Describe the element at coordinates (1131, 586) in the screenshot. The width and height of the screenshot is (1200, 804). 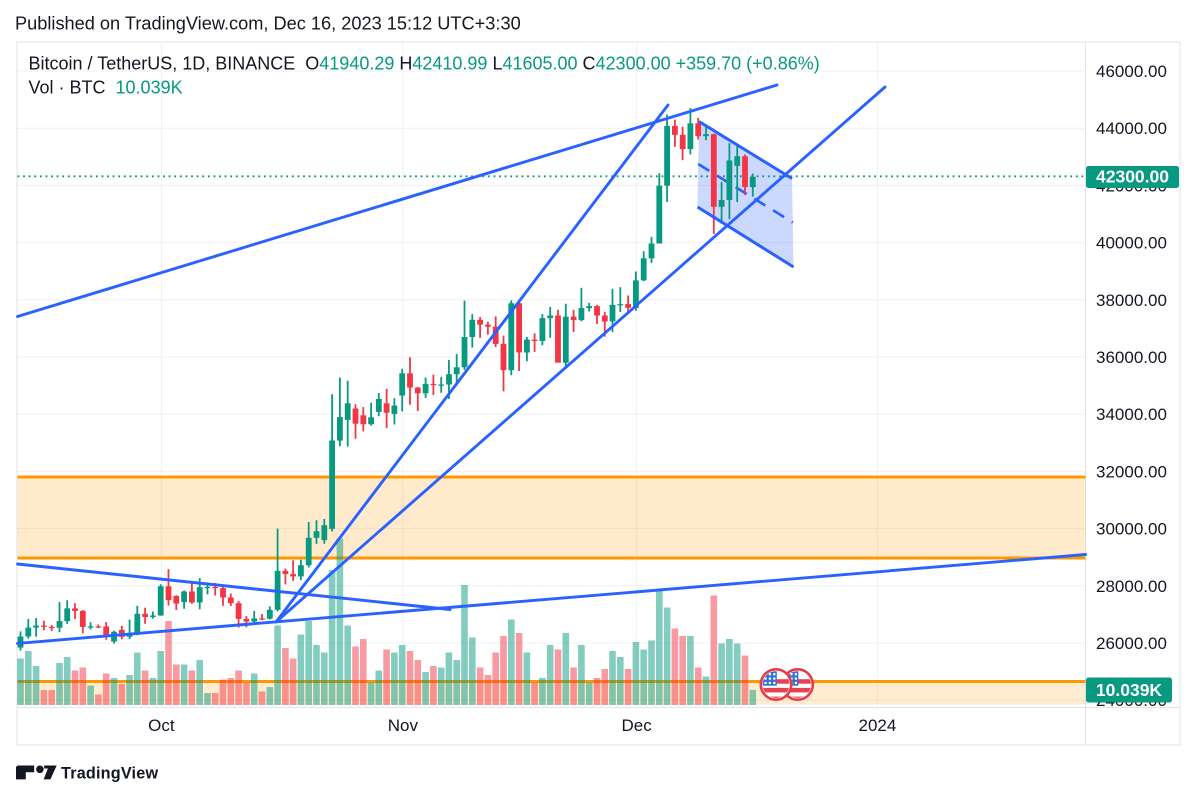
I see `svg-text: 28000.00` at that location.